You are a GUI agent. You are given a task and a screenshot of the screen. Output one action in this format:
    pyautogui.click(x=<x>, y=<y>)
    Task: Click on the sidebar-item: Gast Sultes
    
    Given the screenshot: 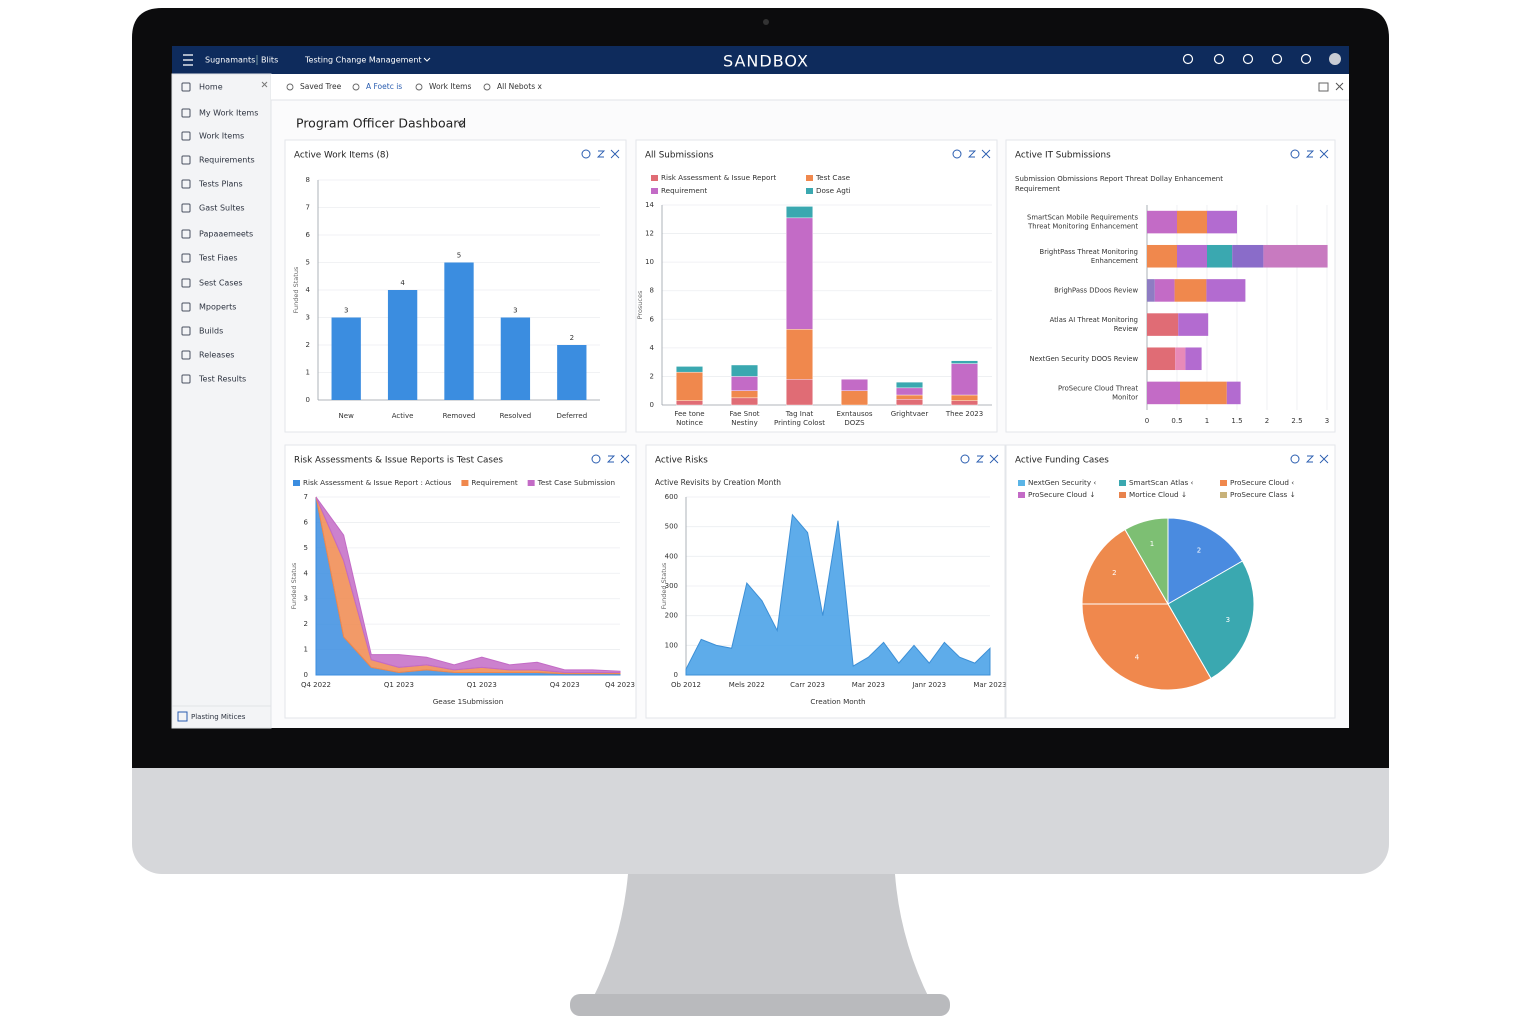 What is the action you would take?
    pyautogui.click(x=222, y=208)
    